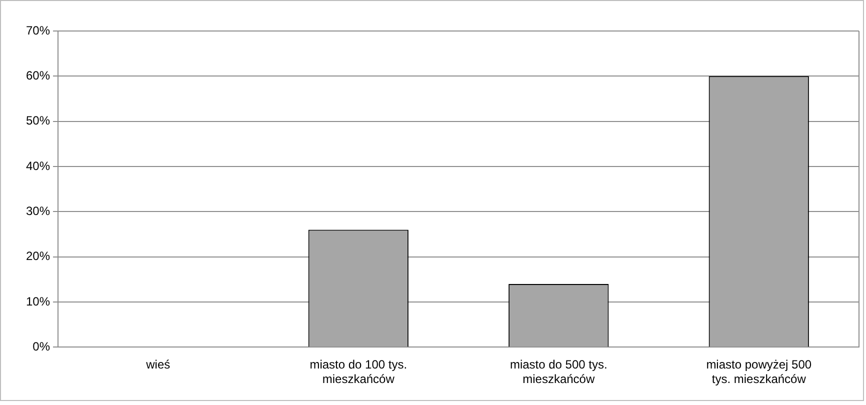 The width and height of the screenshot is (866, 405). I want to click on y-tick-label: 10%, so click(38, 301).